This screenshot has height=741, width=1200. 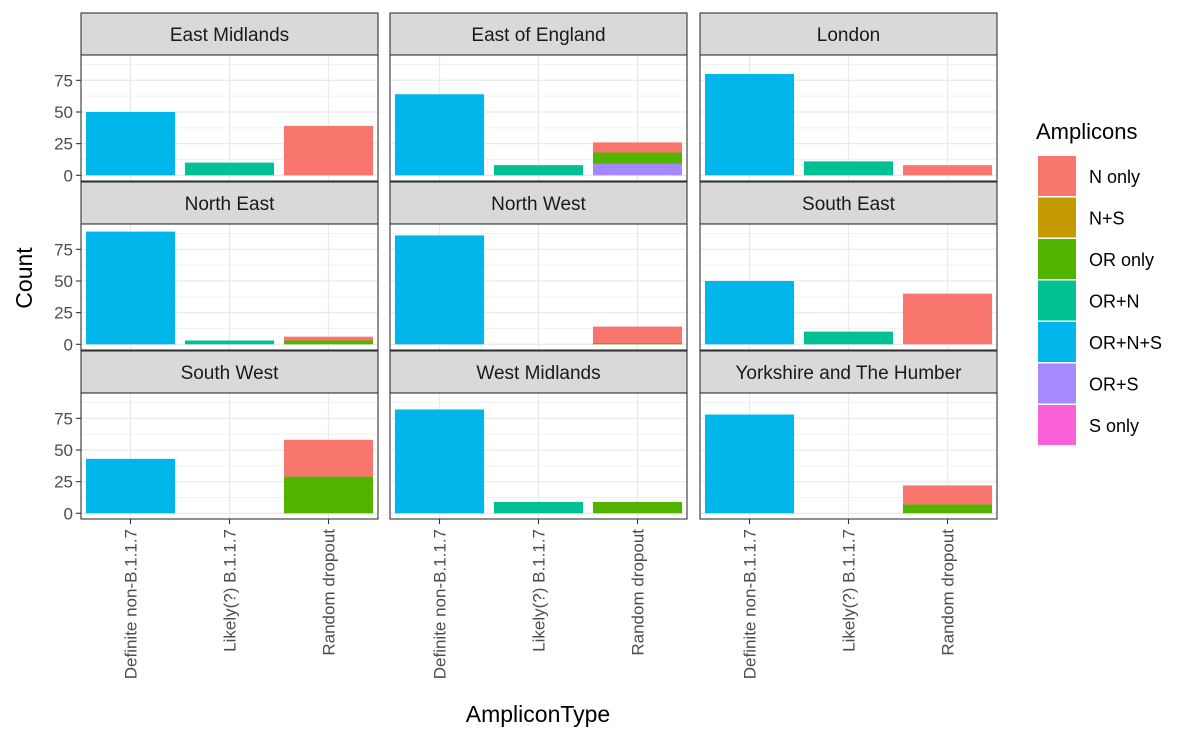 What do you see at coordinates (1121, 260) in the screenshot?
I see `legend-label: OR only` at bounding box center [1121, 260].